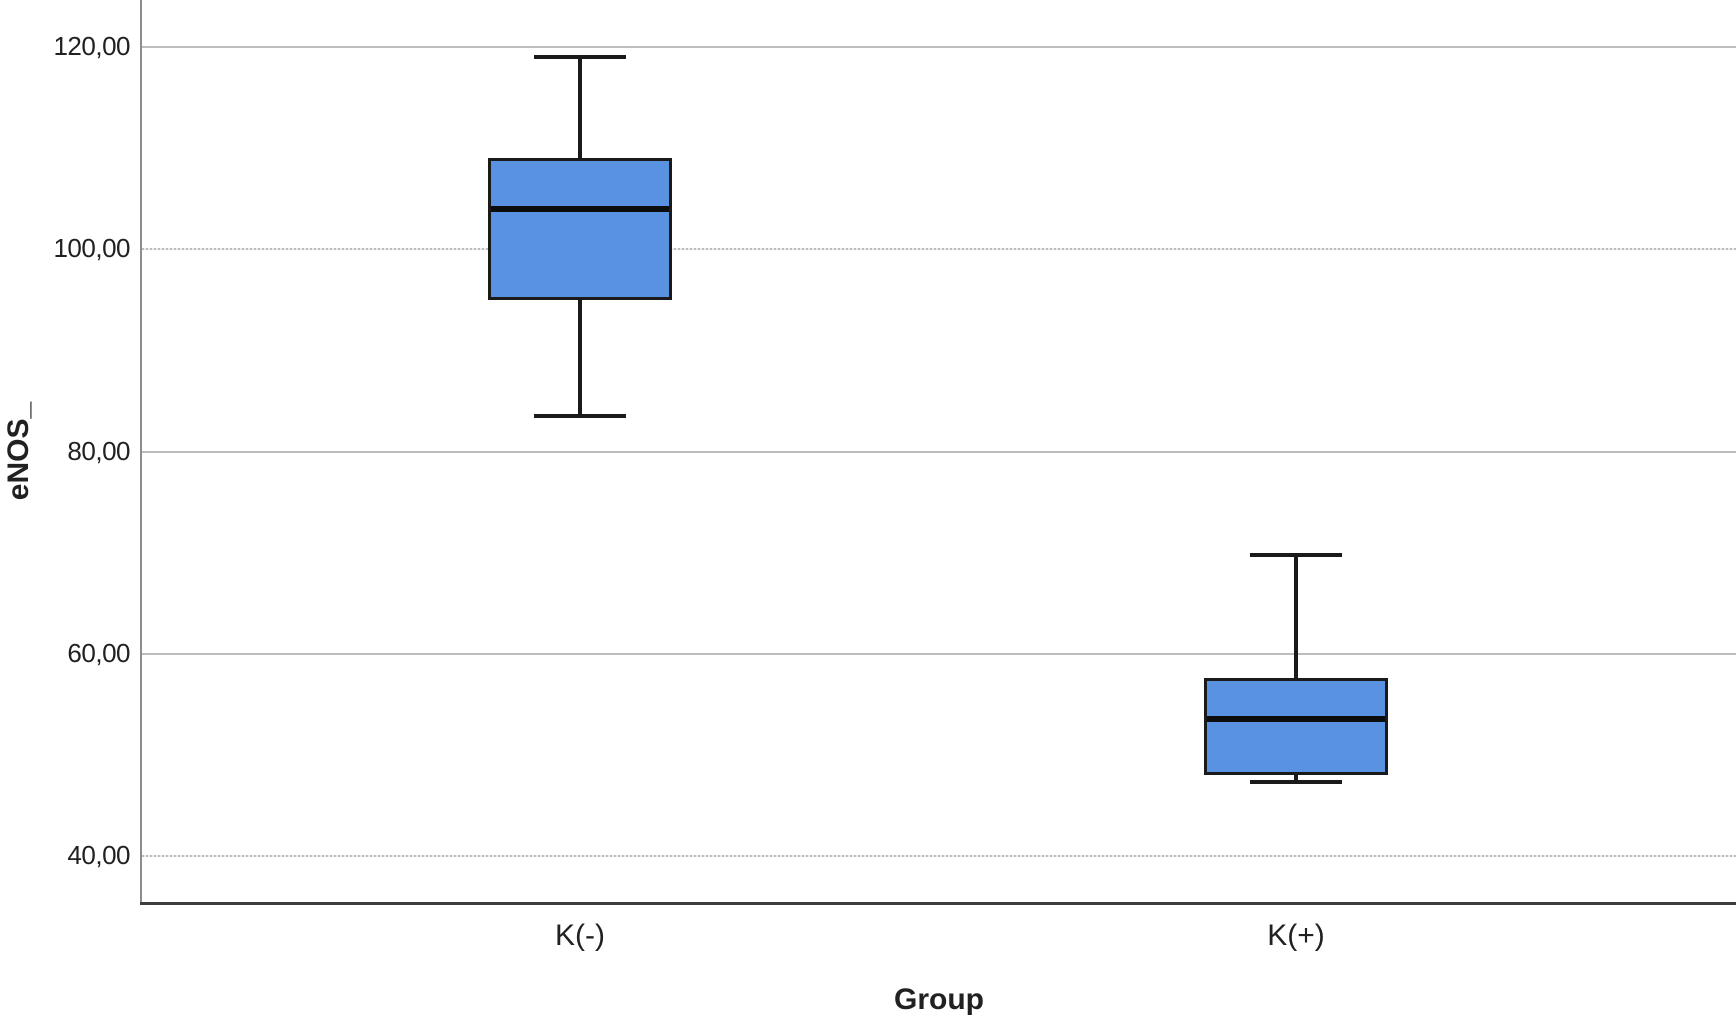  What do you see at coordinates (580, 229) in the screenshot?
I see `iqr-box-k-neg` at bounding box center [580, 229].